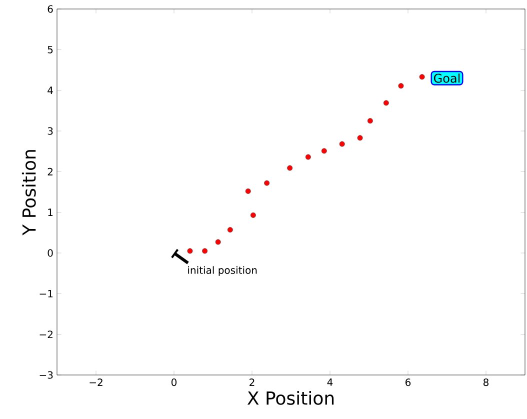  Describe the element at coordinates (174, 382) in the screenshot. I see `x-tick-label: 0` at that location.